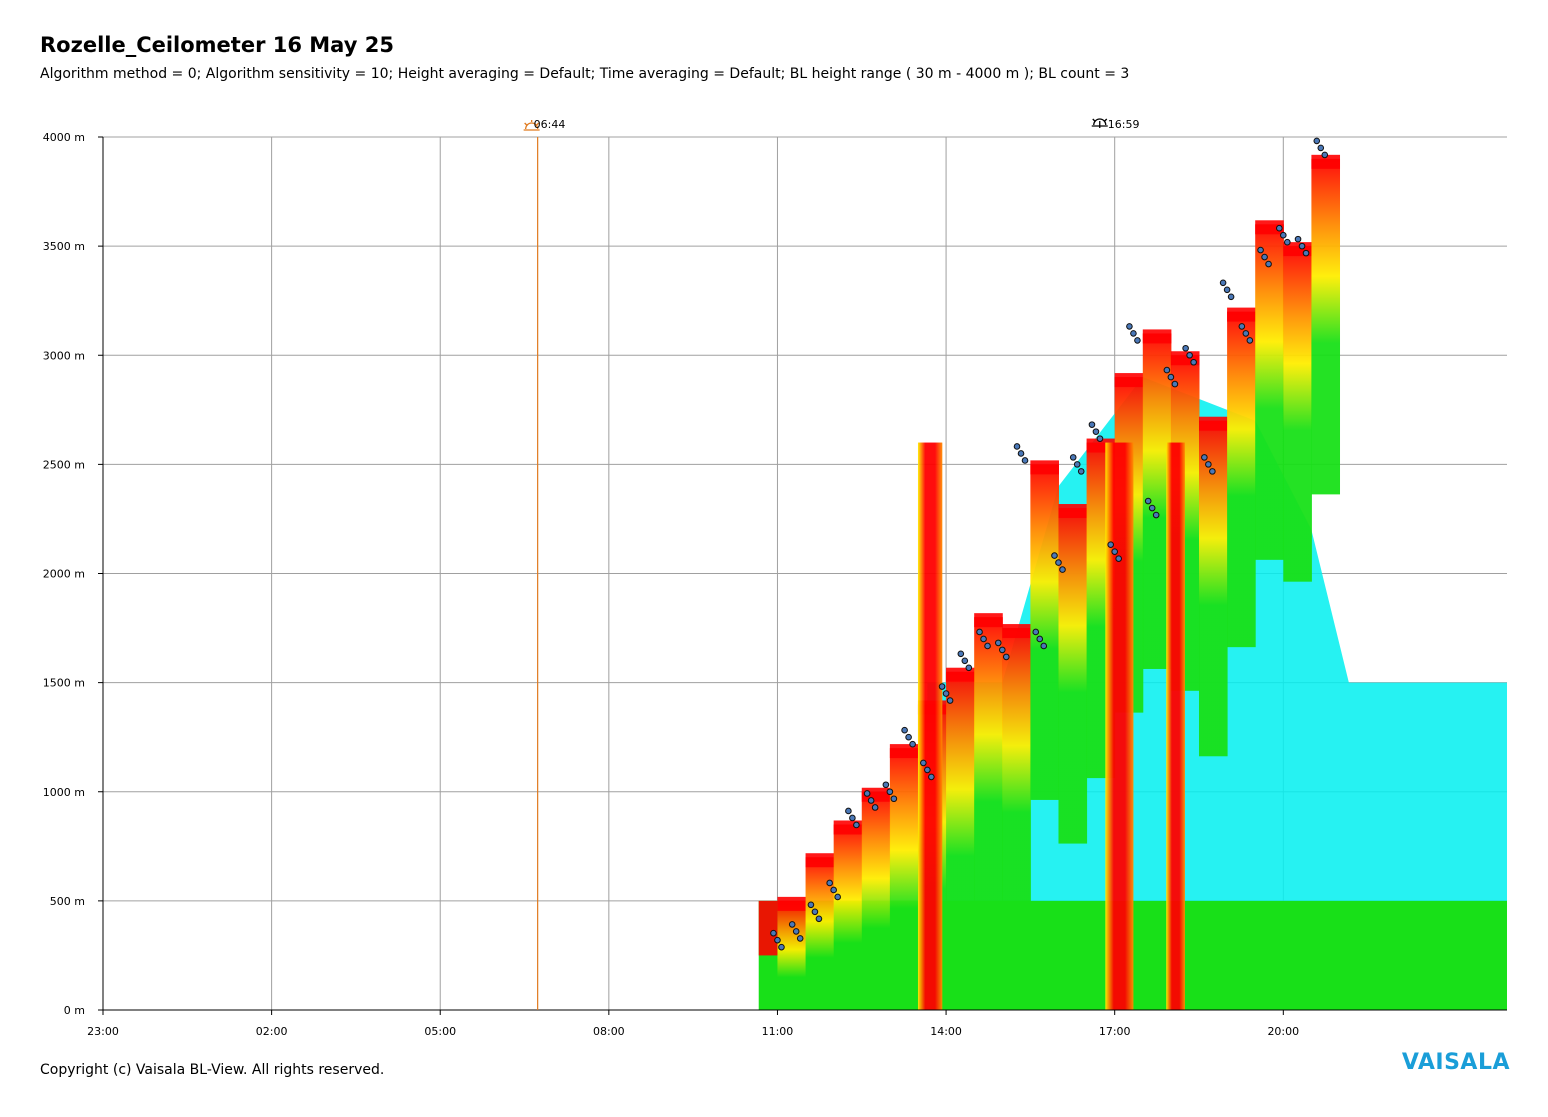 This screenshot has height=1117, width=1548. Describe the element at coordinates (768, 928) in the screenshot. I see `early-backscatter` at that location.